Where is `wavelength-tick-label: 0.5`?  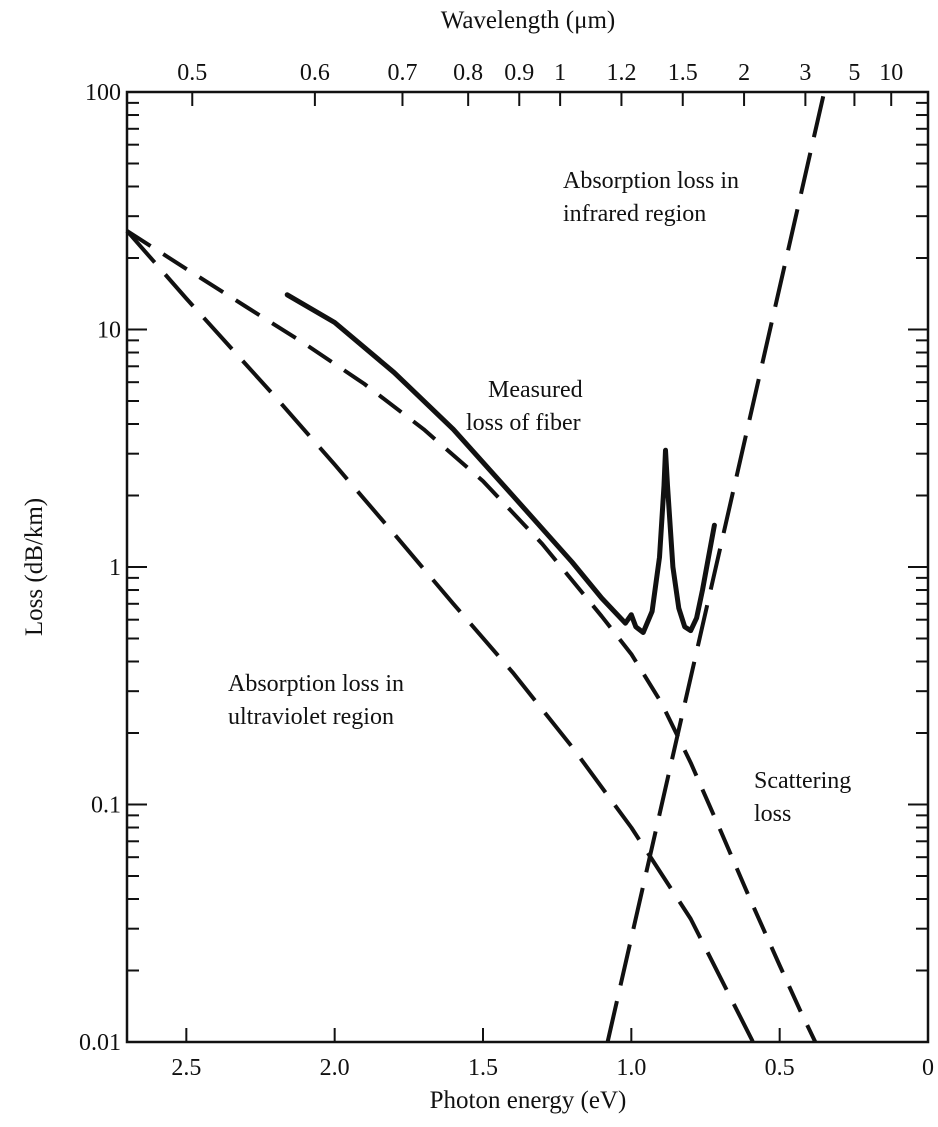 wavelength-tick-label: 0.5 is located at coordinates (192, 73).